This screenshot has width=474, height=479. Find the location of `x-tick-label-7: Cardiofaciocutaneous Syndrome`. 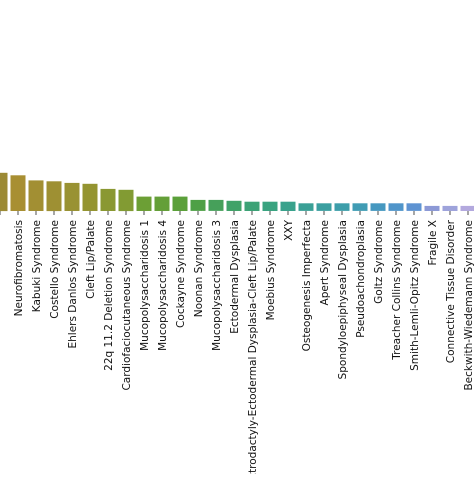

x-tick-label-7: Cardiofaciocutaneous Syndrome is located at coordinates (127, 305).